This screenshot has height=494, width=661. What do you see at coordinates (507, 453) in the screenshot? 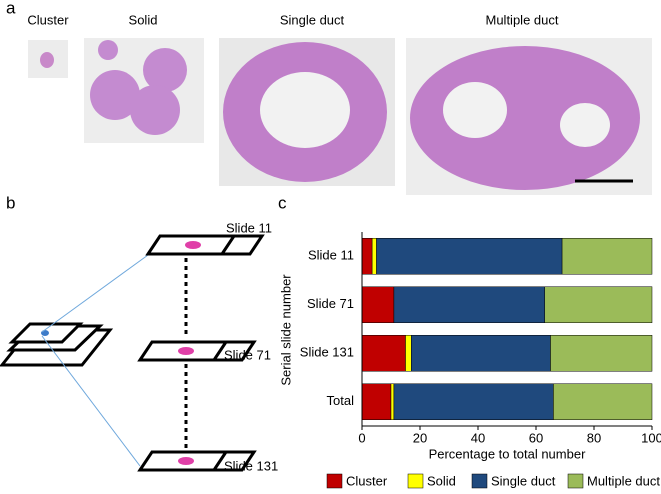
I see `x-axis-title: Percentage to total number` at bounding box center [507, 453].